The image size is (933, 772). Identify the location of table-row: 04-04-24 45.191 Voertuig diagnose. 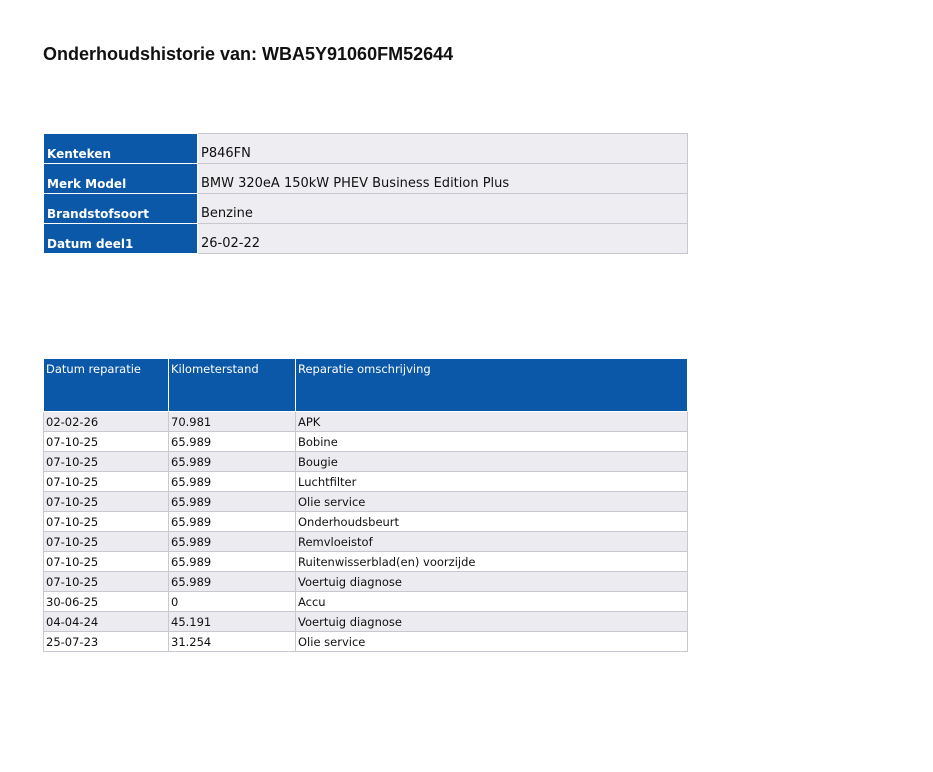
(365, 621).